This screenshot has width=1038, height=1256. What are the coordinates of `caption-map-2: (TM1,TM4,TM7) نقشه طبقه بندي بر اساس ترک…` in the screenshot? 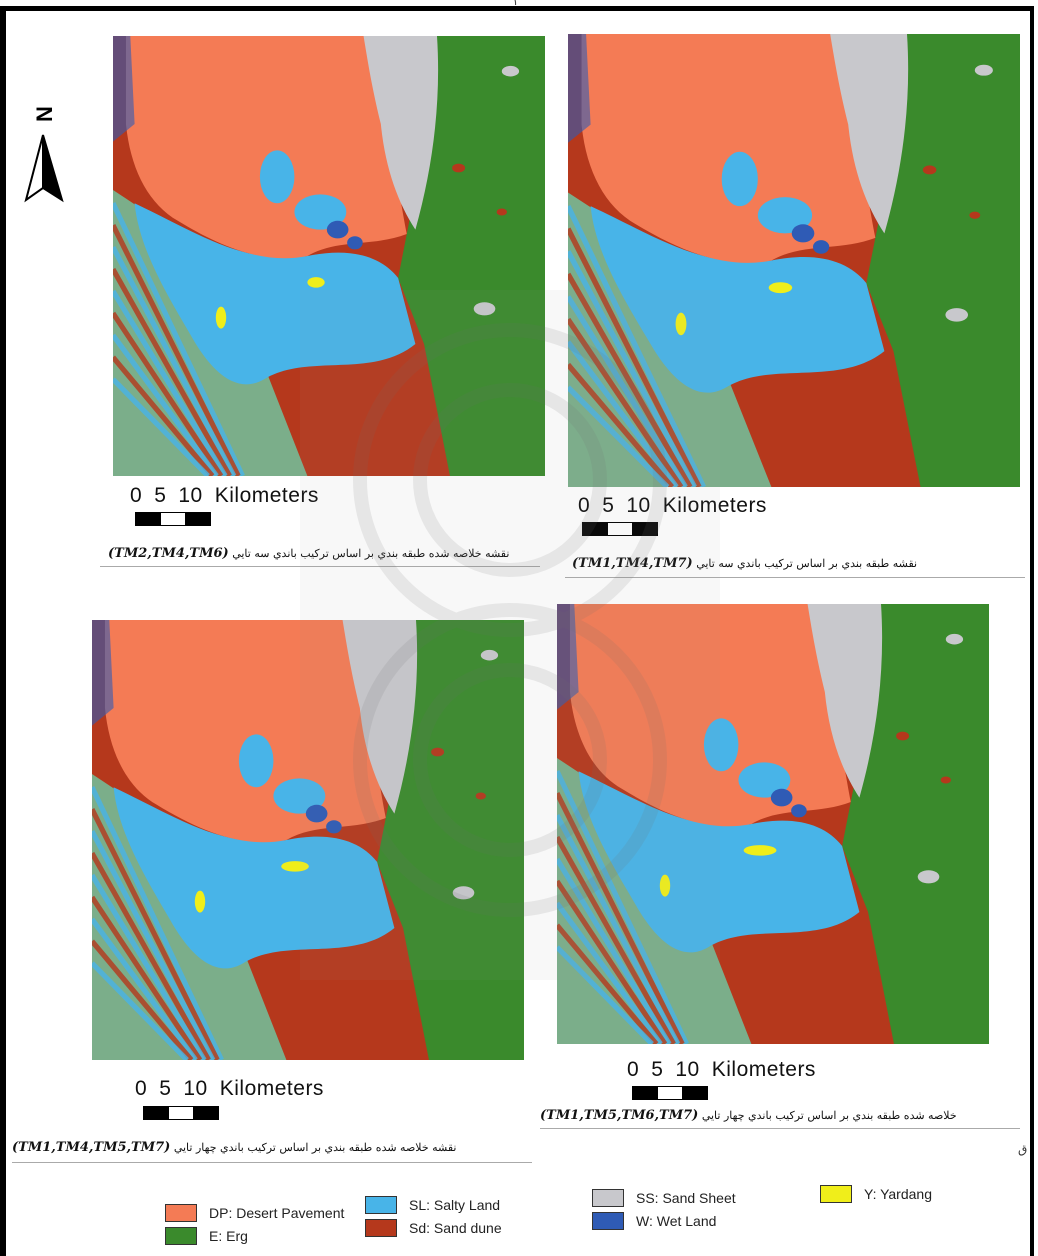 It's located at (744, 563).